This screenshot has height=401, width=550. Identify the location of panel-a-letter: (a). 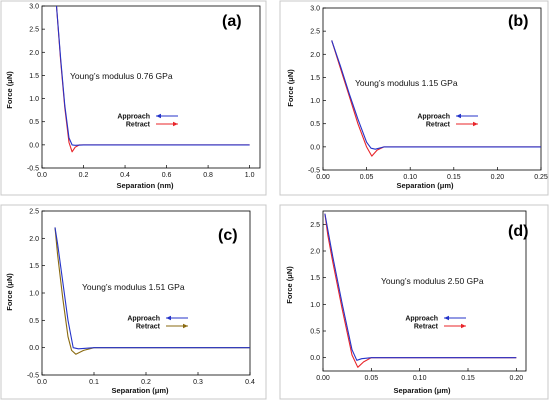
(232, 21).